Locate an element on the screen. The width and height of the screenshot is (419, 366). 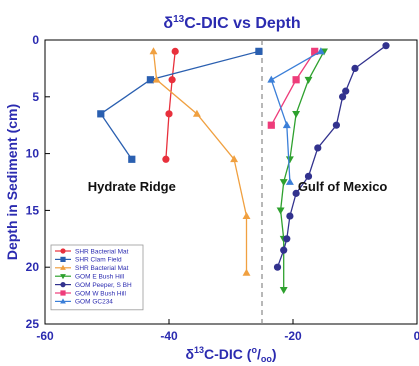
legend-label: SHR Clam Field is located at coordinates (98, 260).